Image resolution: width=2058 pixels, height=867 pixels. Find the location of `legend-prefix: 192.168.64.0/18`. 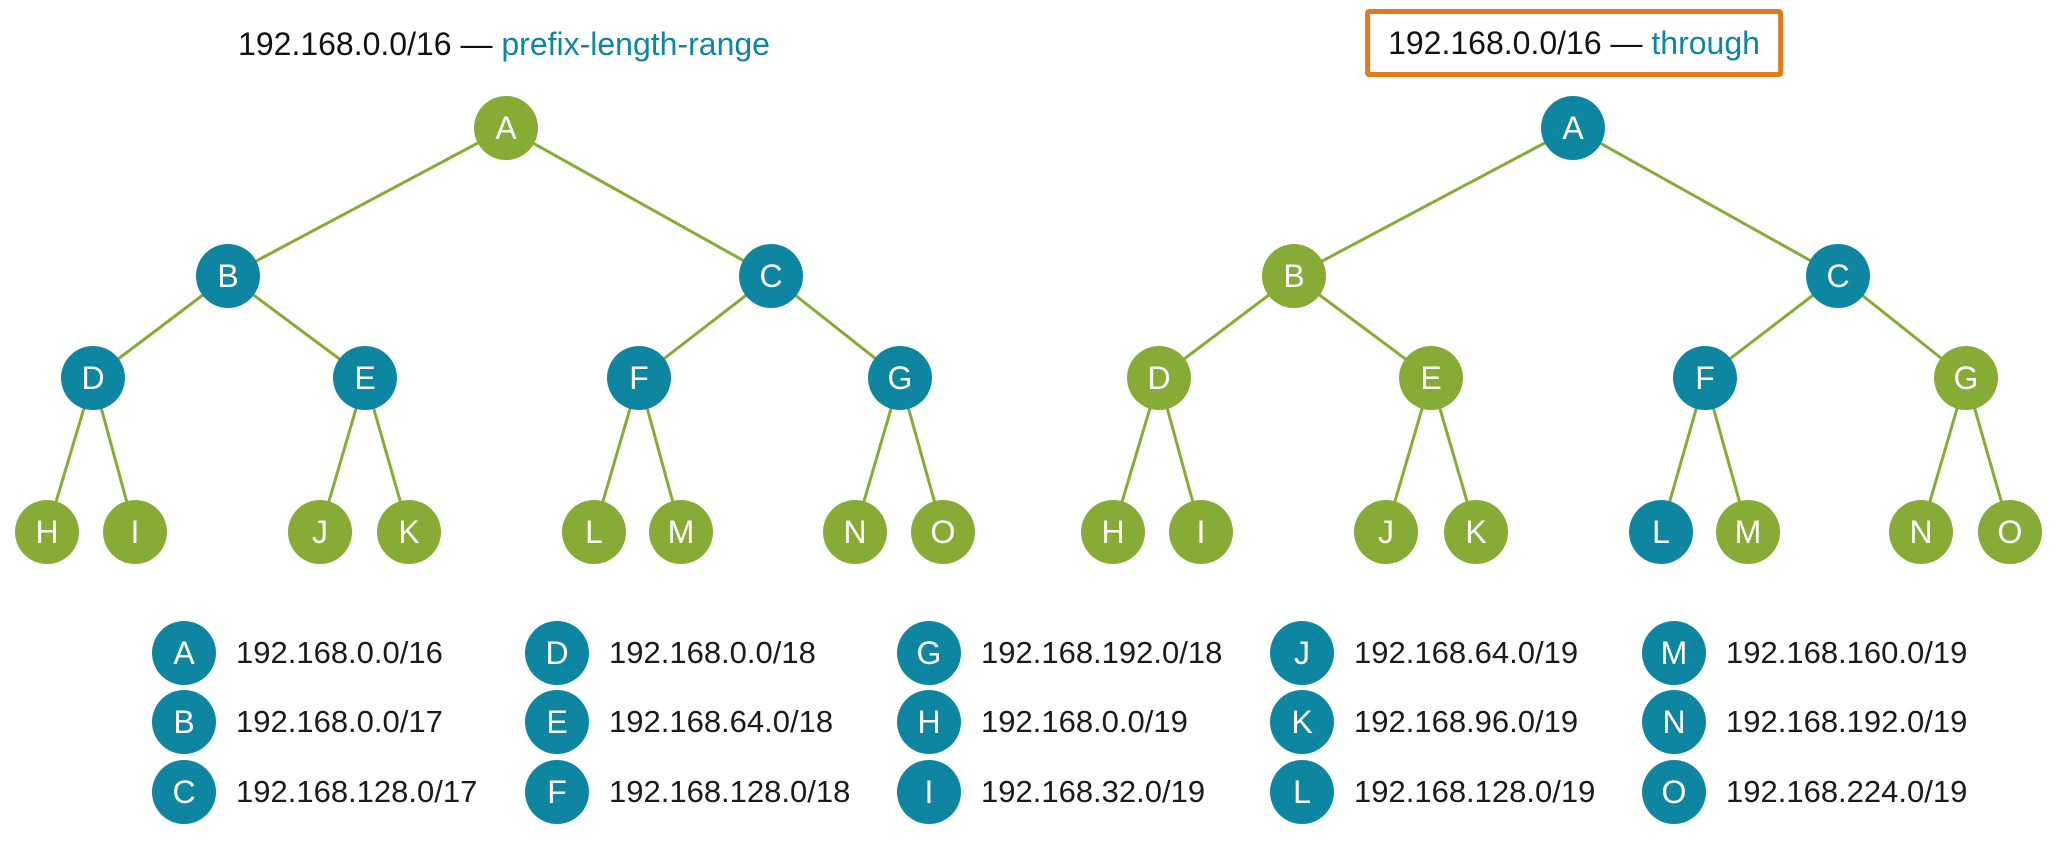

legend-prefix: 192.168.64.0/18 is located at coordinates (721, 721).